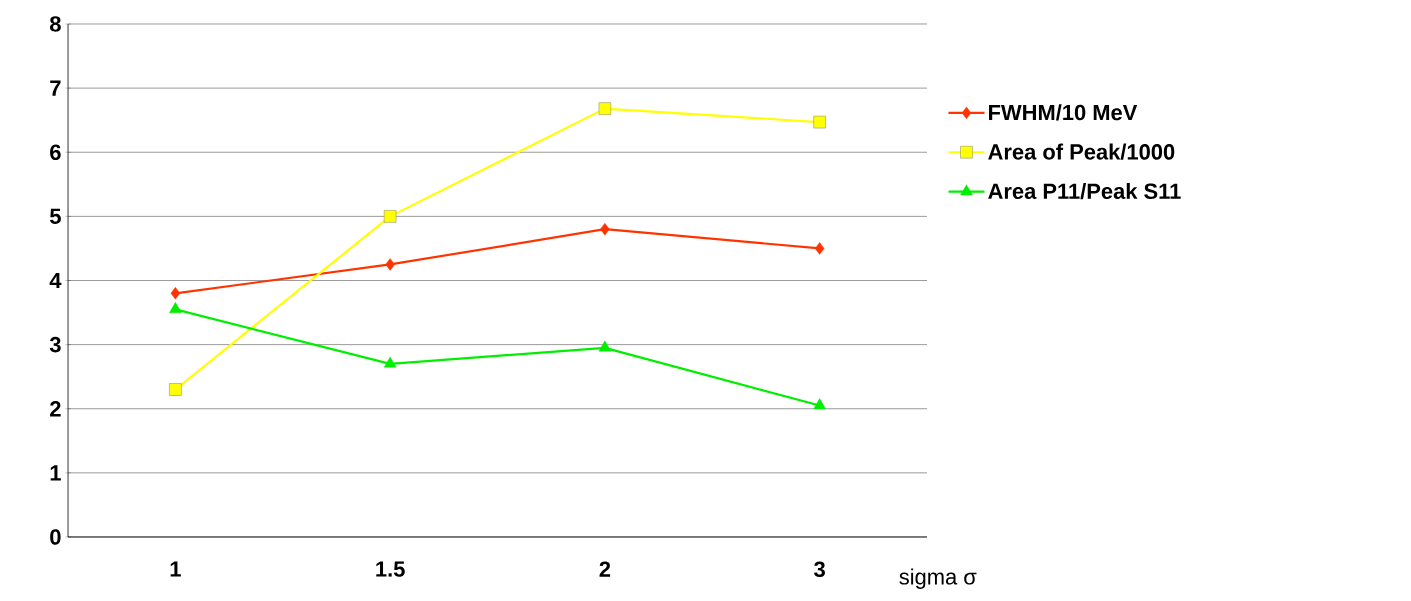 The image size is (1411, 601). I want to click on legend-label: Area of Peak/1000, so click(1081, 151).